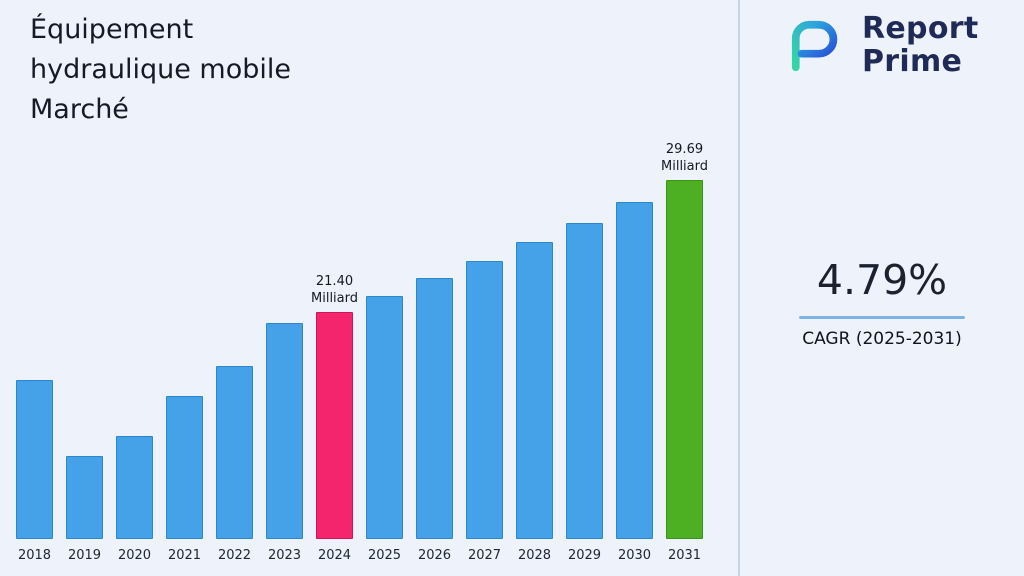  Describe the element at coordinates (234, 452) in the screenshot. I see `bar-2022` at that location.